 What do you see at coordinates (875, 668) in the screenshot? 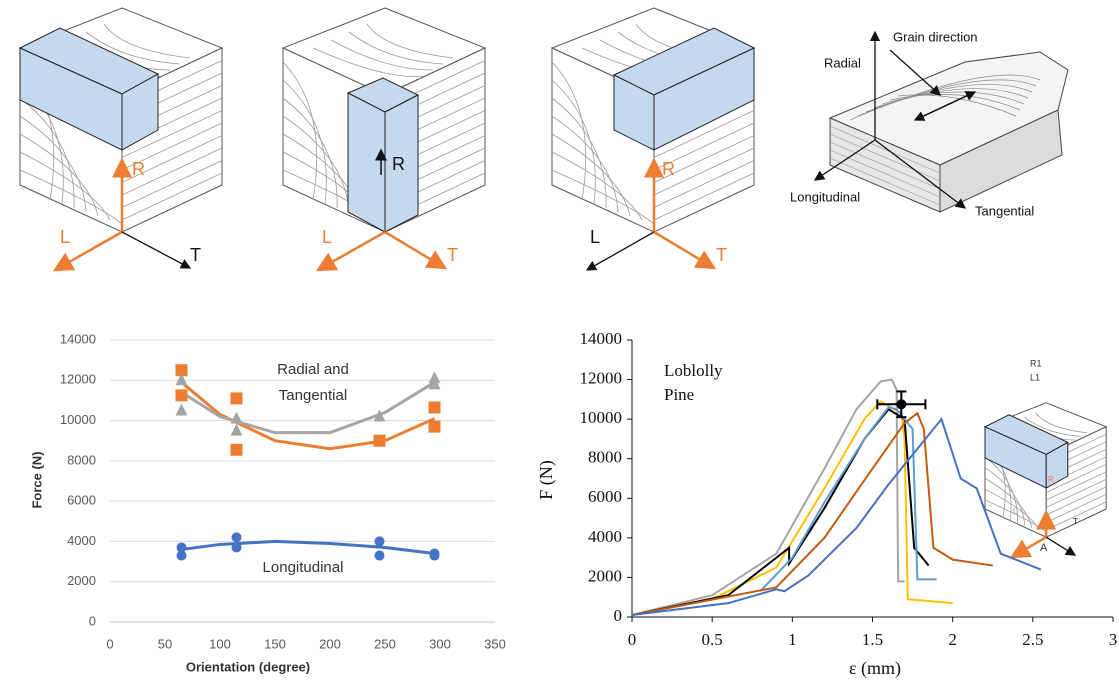
I see `x-axis-title: ε (mm)` at bounding box center [875, 668].